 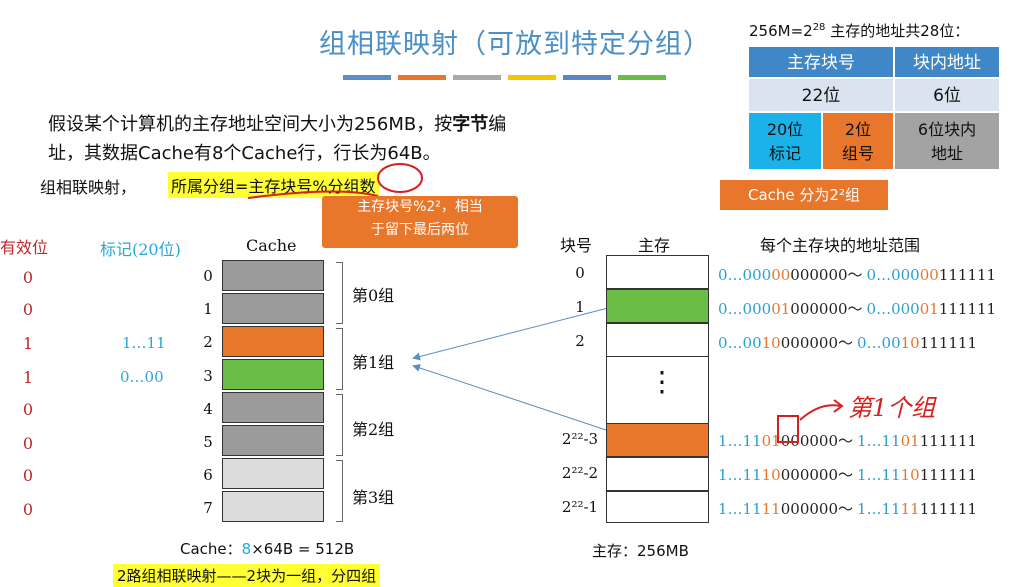 What do you see at coordinates (144, 343) in the screenshot?
I see `tag-value: 1…11` at bounding box center [144, 343].